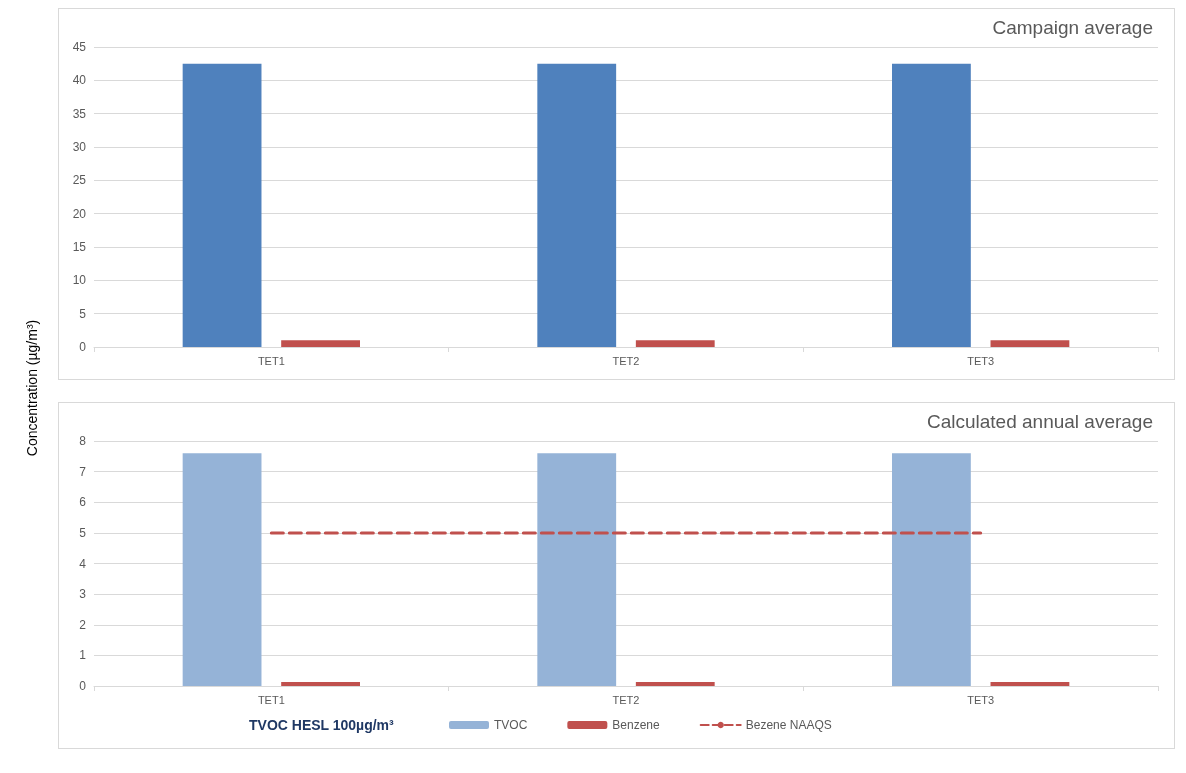 Image resolution: width=1186 pixels, height=773 pixels. I want to click on y-tick-label: 15, so click(79, 247).